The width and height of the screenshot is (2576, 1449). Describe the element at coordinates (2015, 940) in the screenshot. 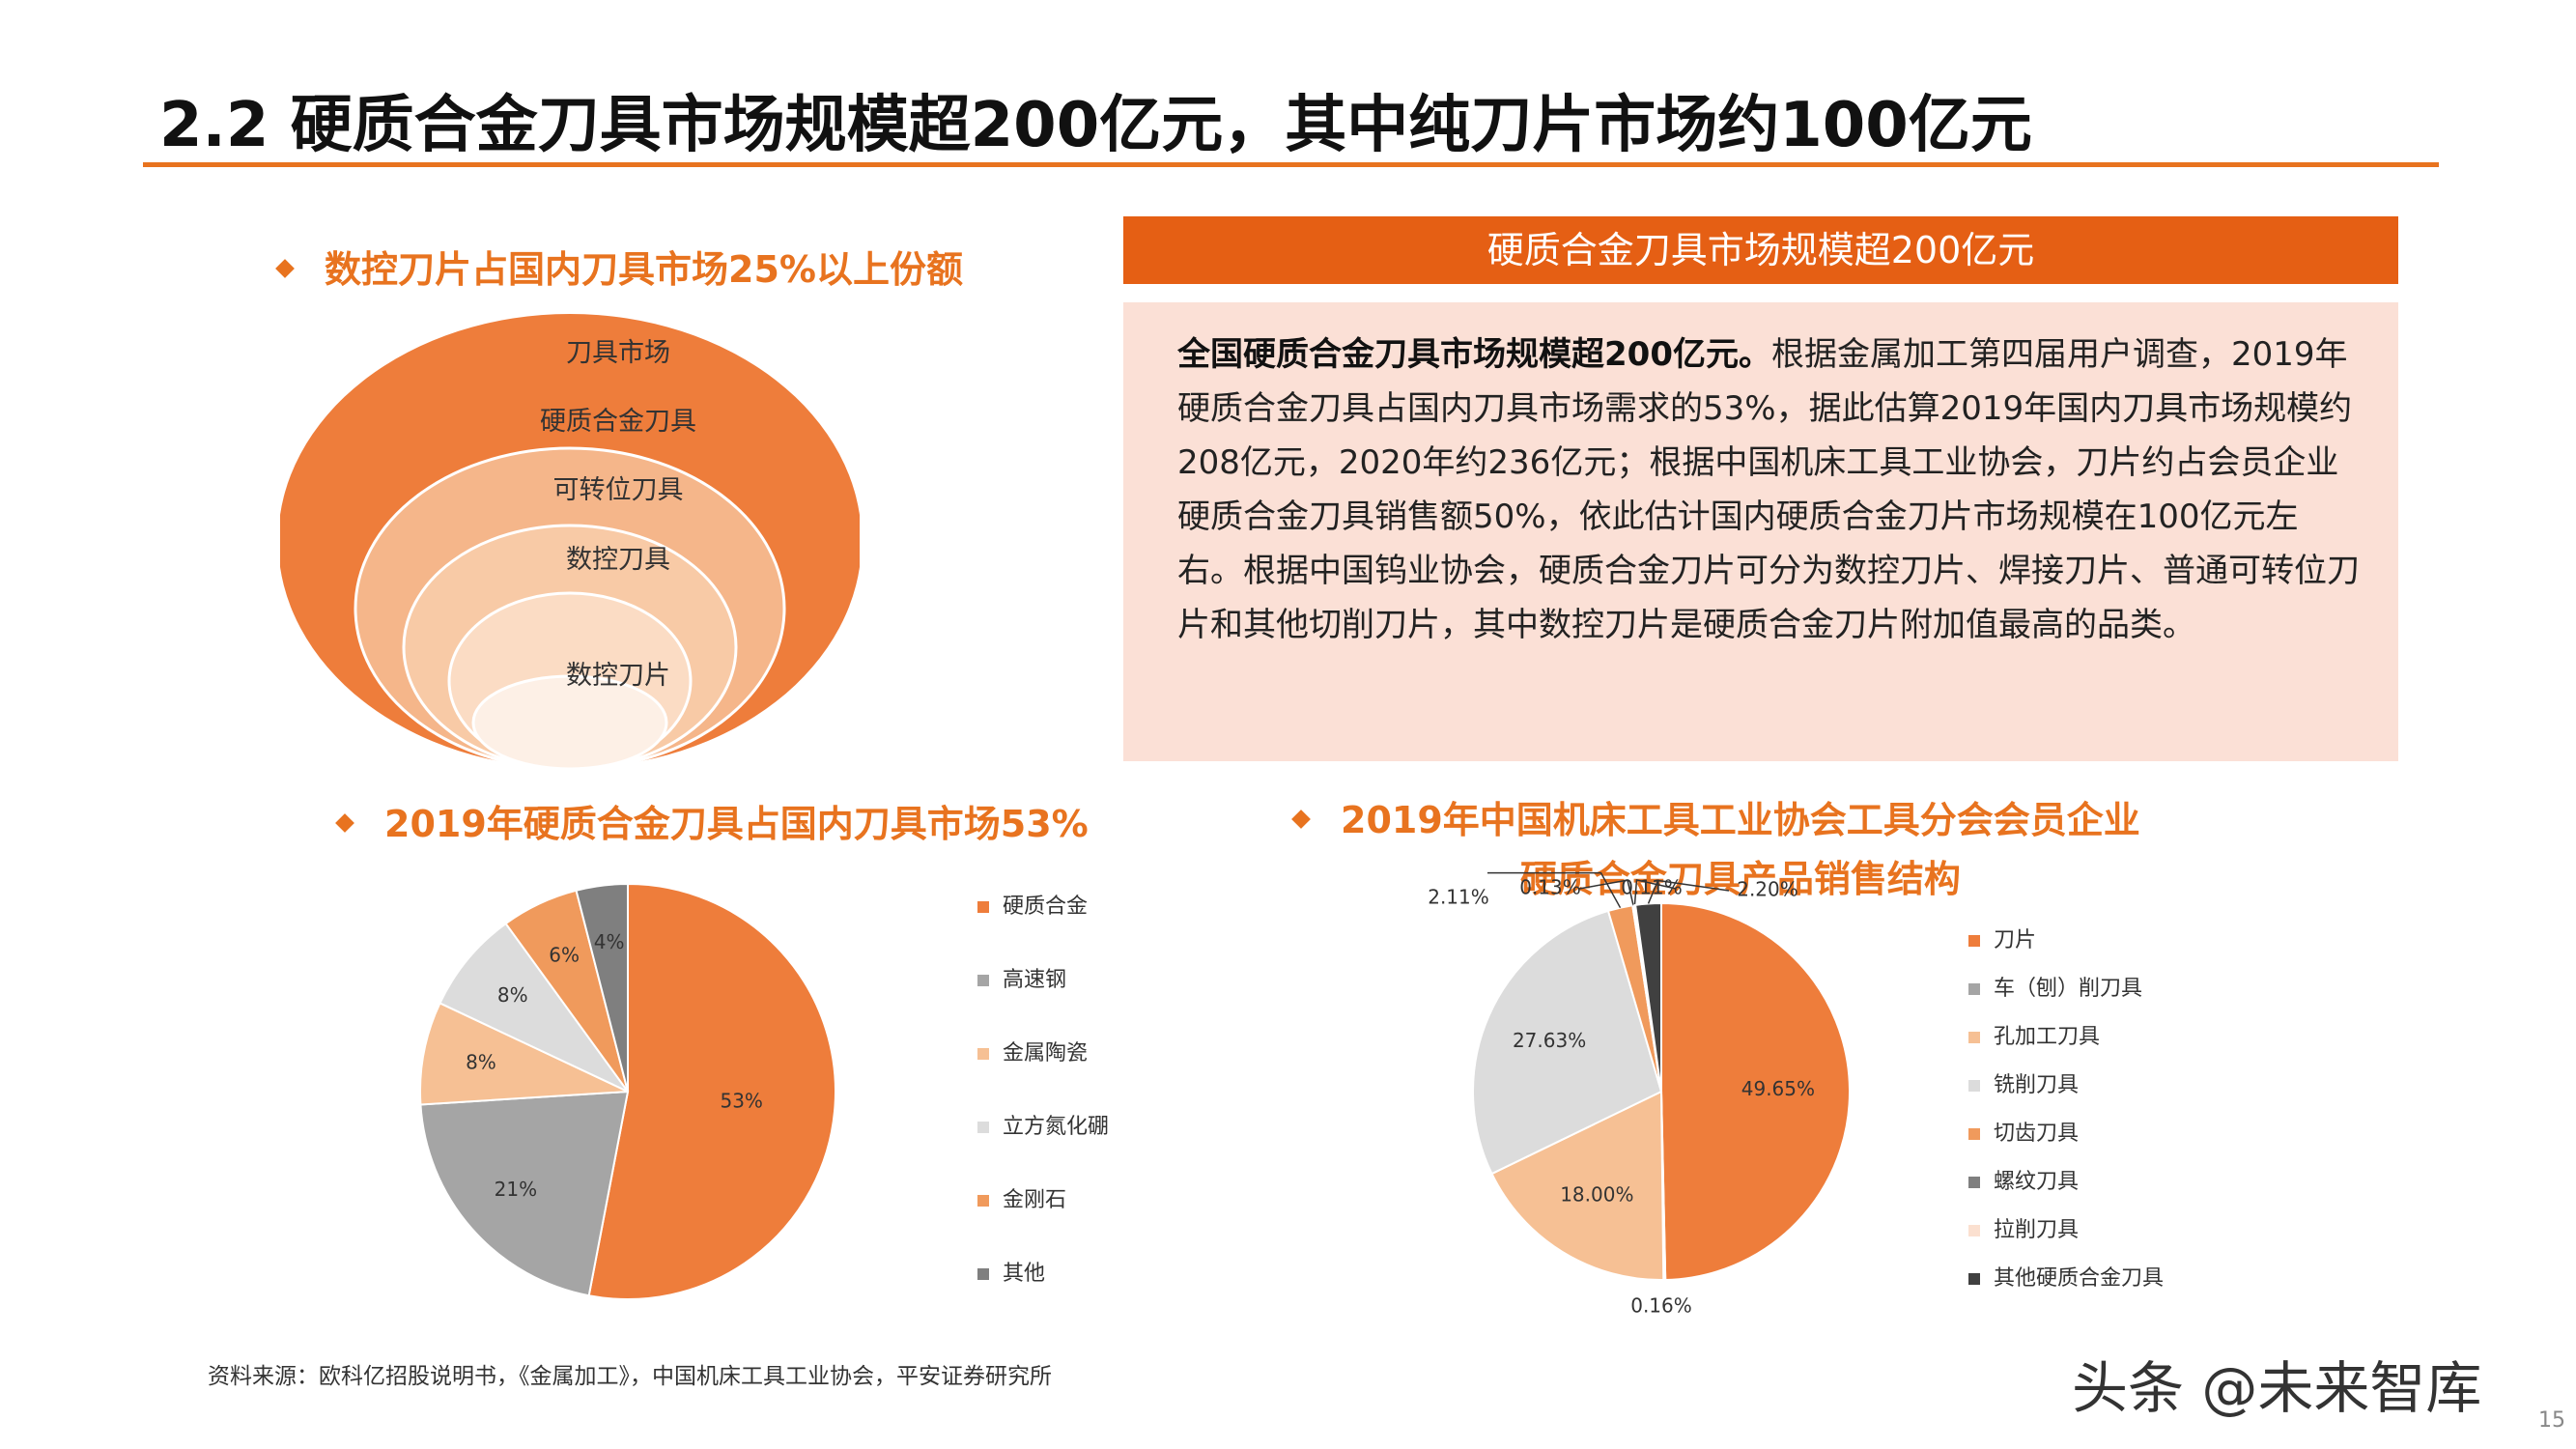

I see `pie2-legend-label-0: 刀片` at that location.